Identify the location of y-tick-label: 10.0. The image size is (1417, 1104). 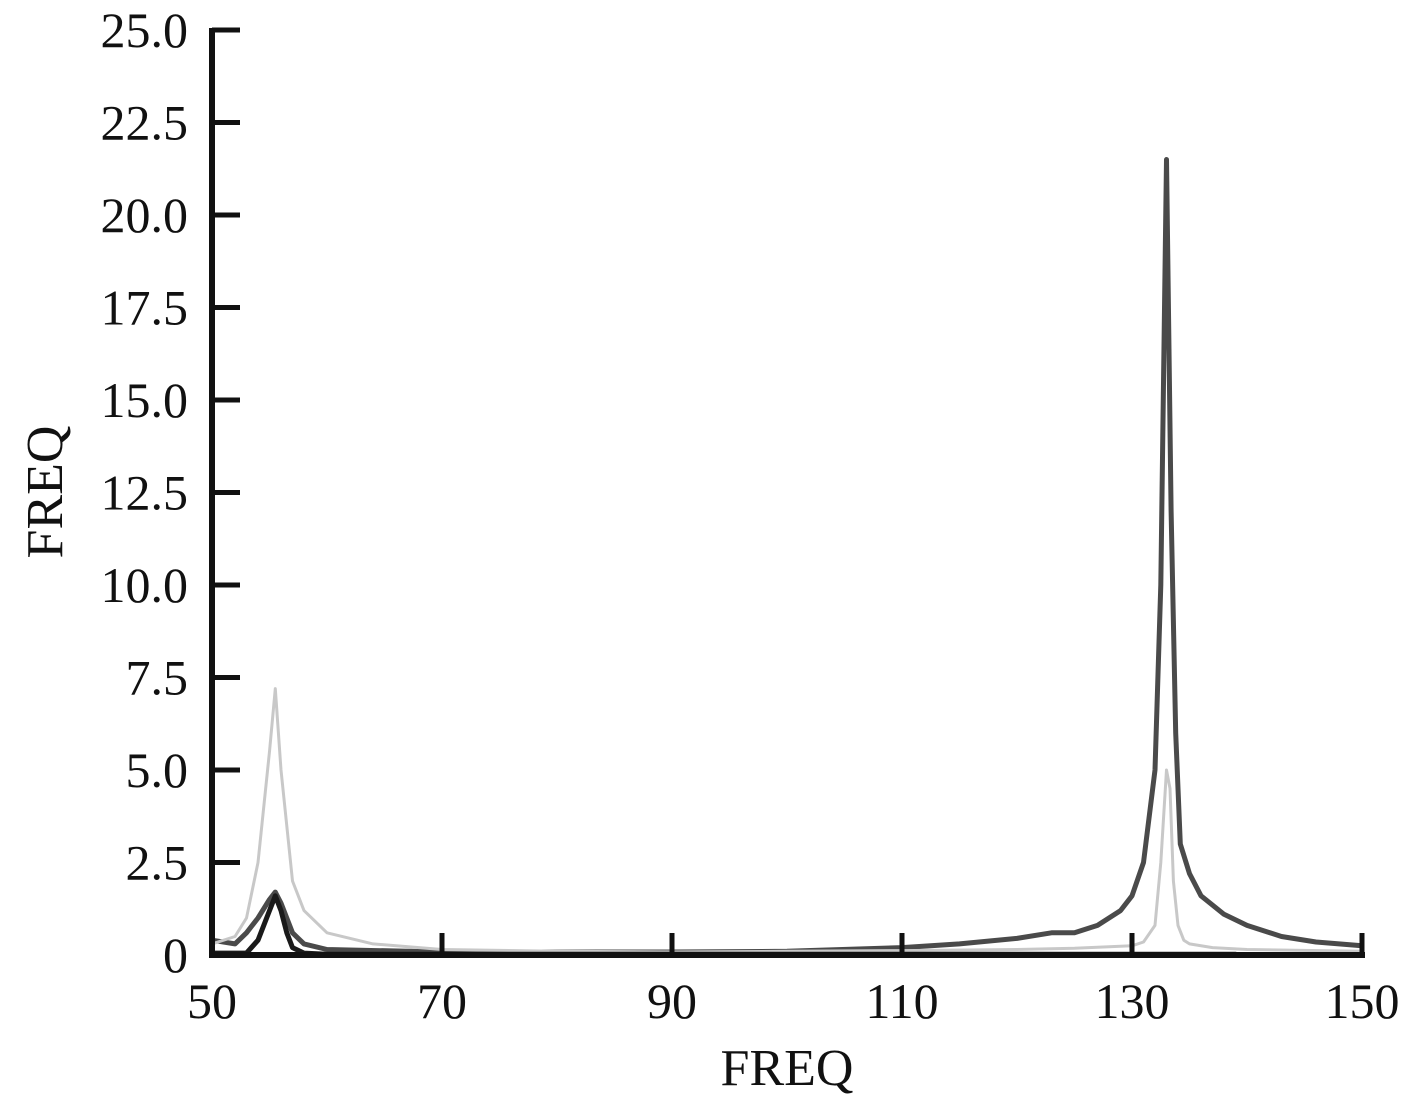
(145, 585).